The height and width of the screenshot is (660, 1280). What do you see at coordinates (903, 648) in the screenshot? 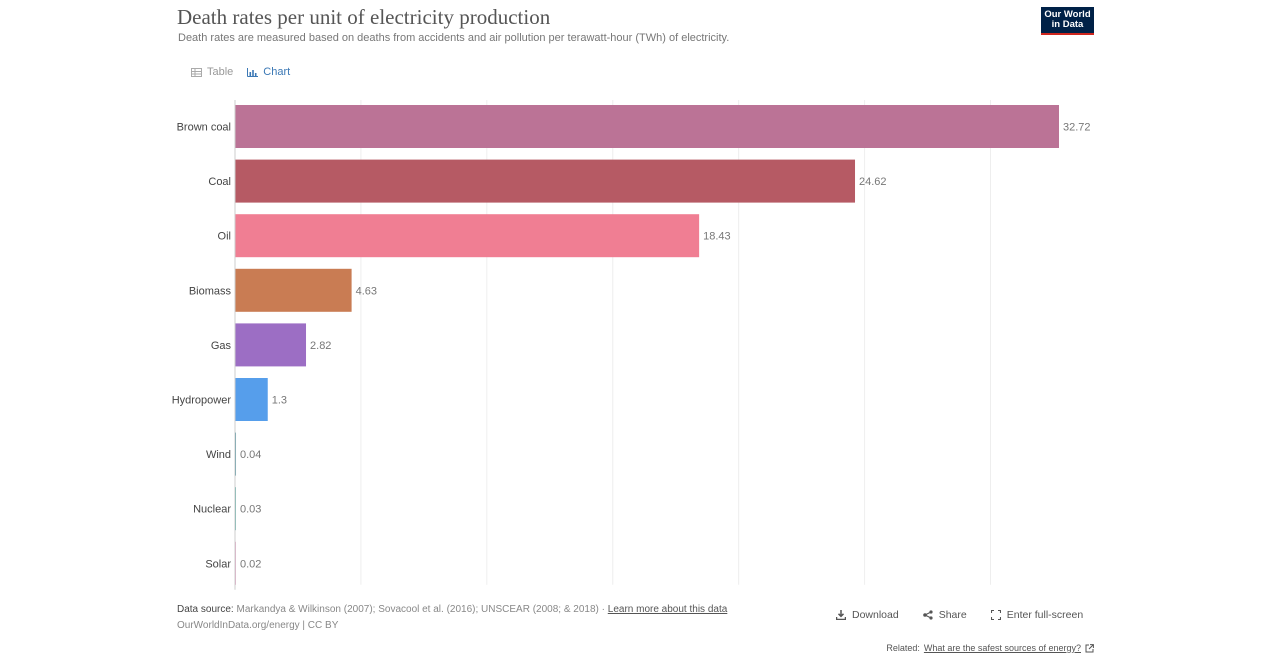
I see `related-label: Related:` at bounding box center [903, 648].